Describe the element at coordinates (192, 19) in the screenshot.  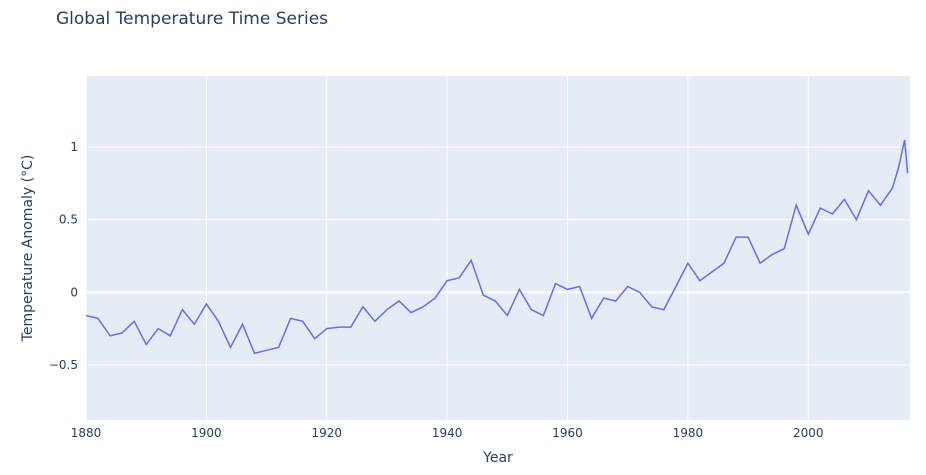
I see `chart-title: Global Temperature Time Series` at that location.